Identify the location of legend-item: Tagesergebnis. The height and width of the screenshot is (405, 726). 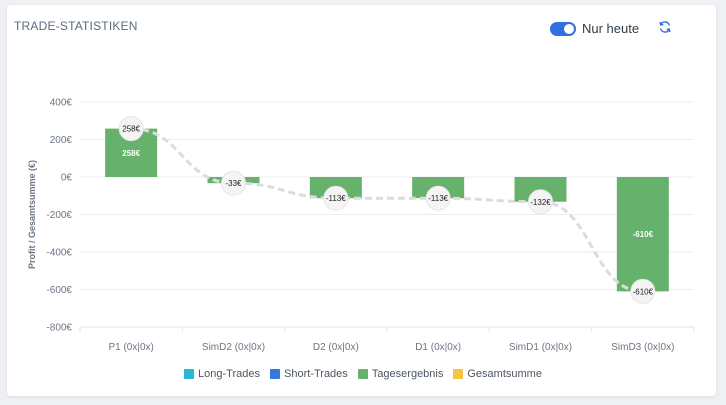
(400, 374).